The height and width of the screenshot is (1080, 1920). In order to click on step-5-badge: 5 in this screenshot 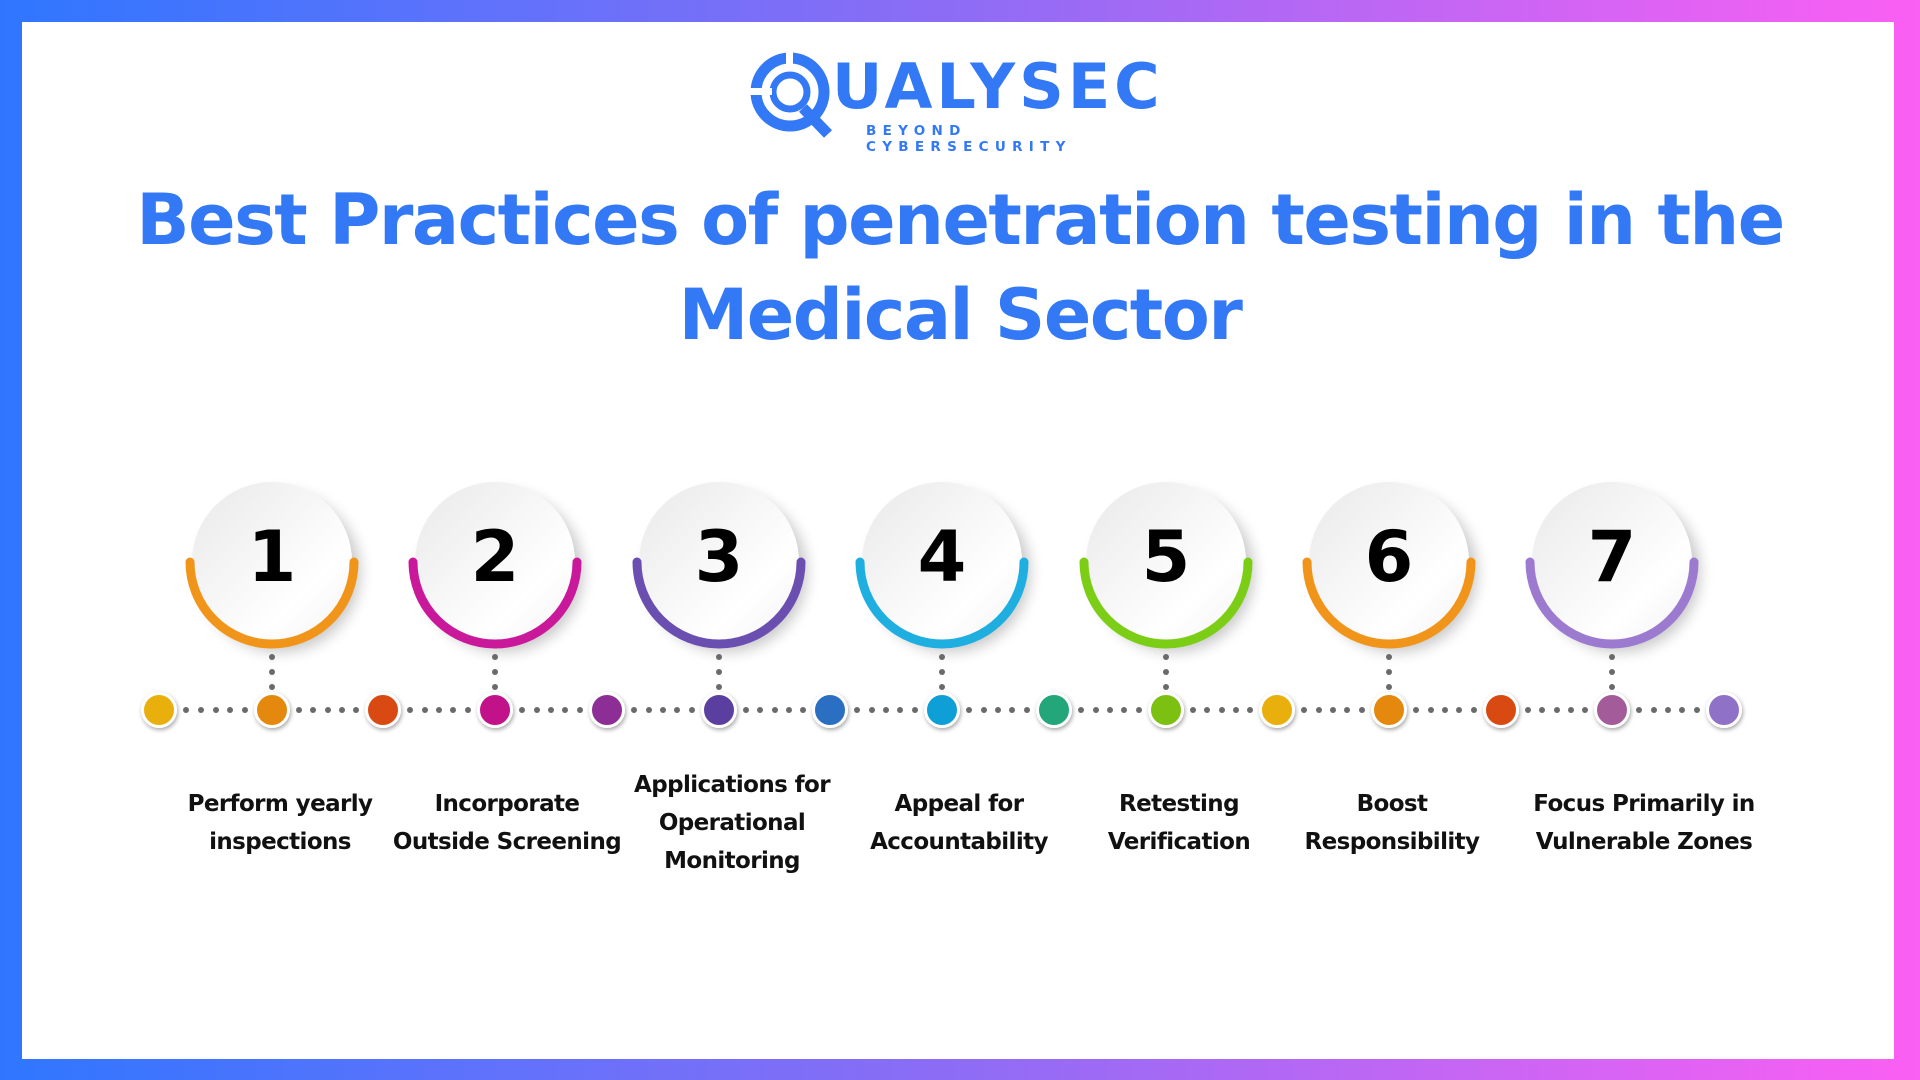, I will do `click(1166, 565)`.